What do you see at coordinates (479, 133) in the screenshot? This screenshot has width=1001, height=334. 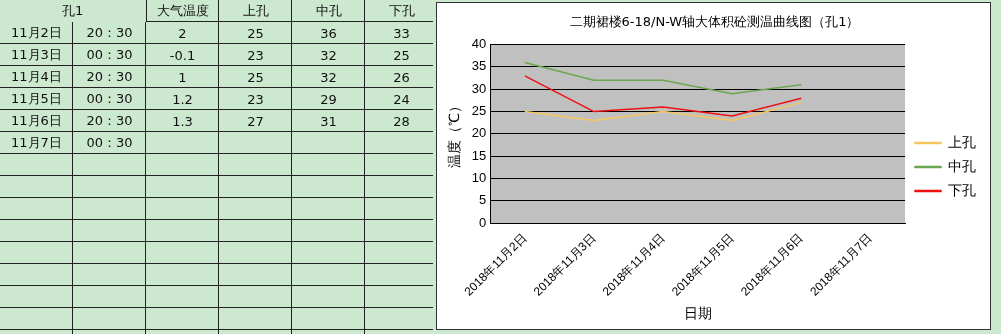 I see `y-tick-label: 20` at bounding box center [479, 133].